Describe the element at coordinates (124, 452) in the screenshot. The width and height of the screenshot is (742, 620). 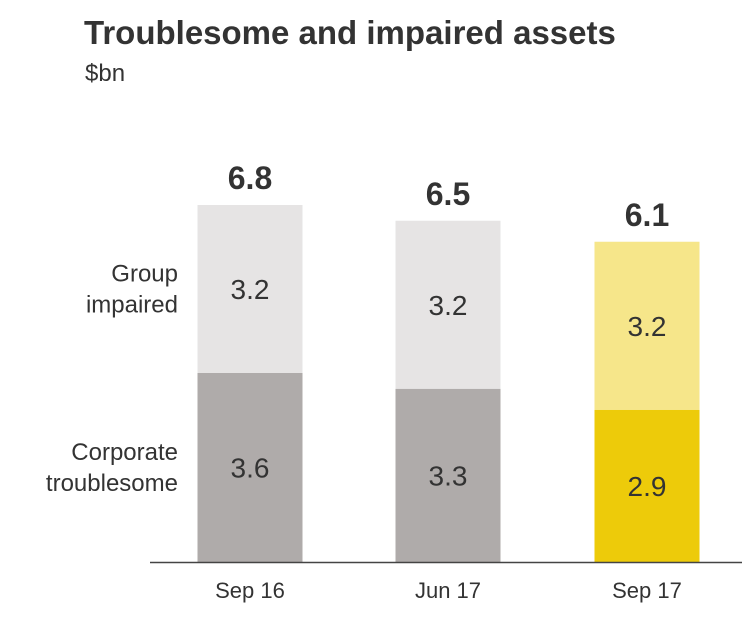
I see `legend-label: Corporate` at that location.